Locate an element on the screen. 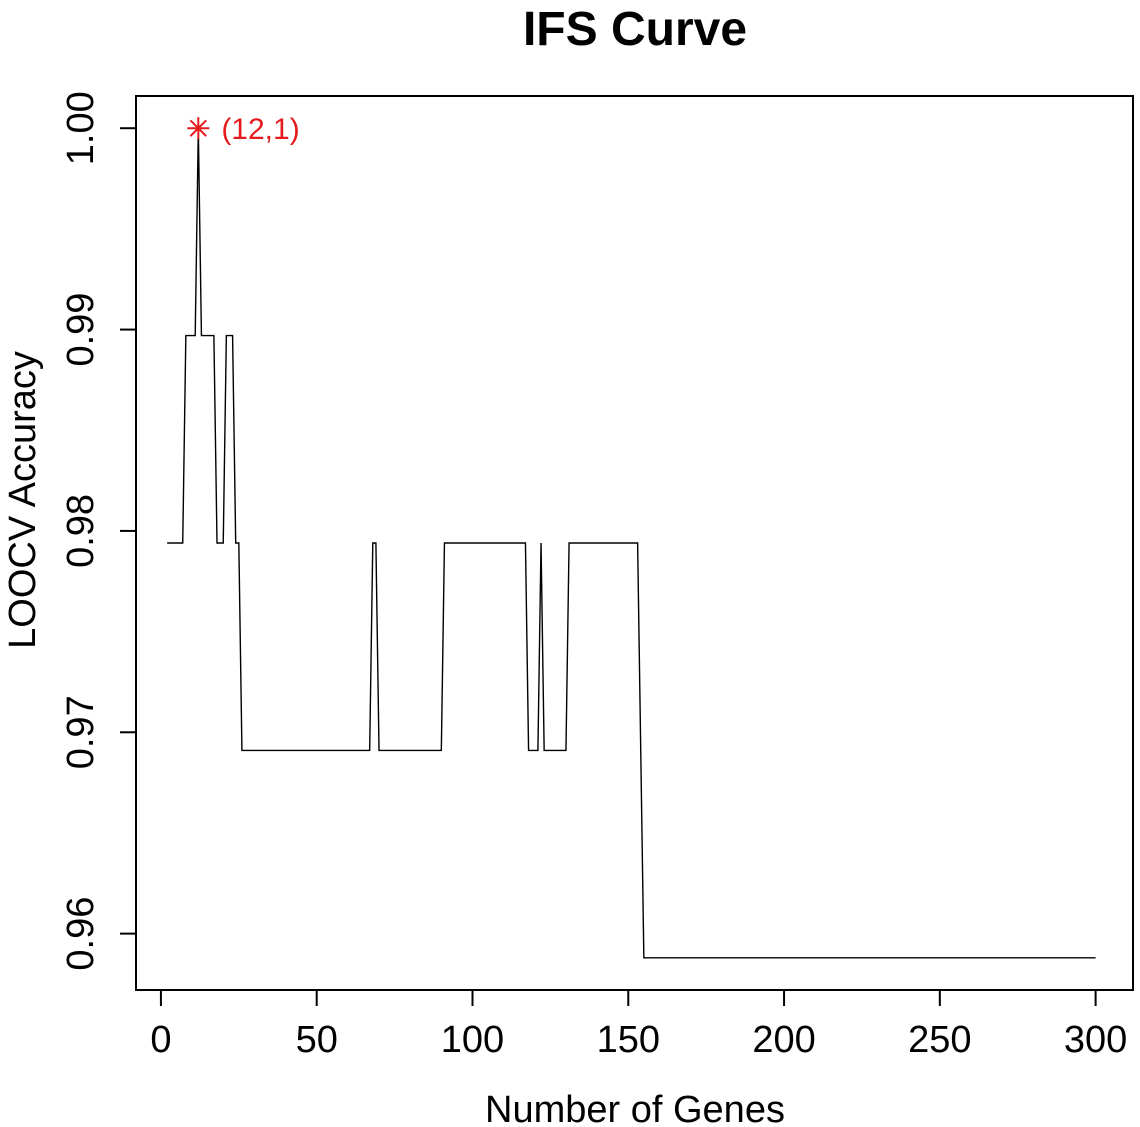 The width and height of the screenshot is (1140, 1127). y-tick-label: 1.00 is located at coordinates (81, 128).